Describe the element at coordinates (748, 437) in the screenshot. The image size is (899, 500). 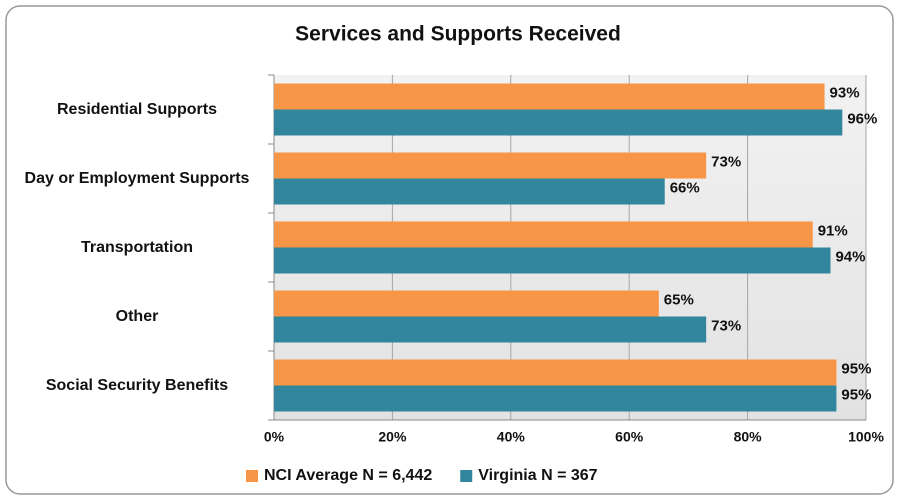
I see `x-tick-label: 80%` at that location.